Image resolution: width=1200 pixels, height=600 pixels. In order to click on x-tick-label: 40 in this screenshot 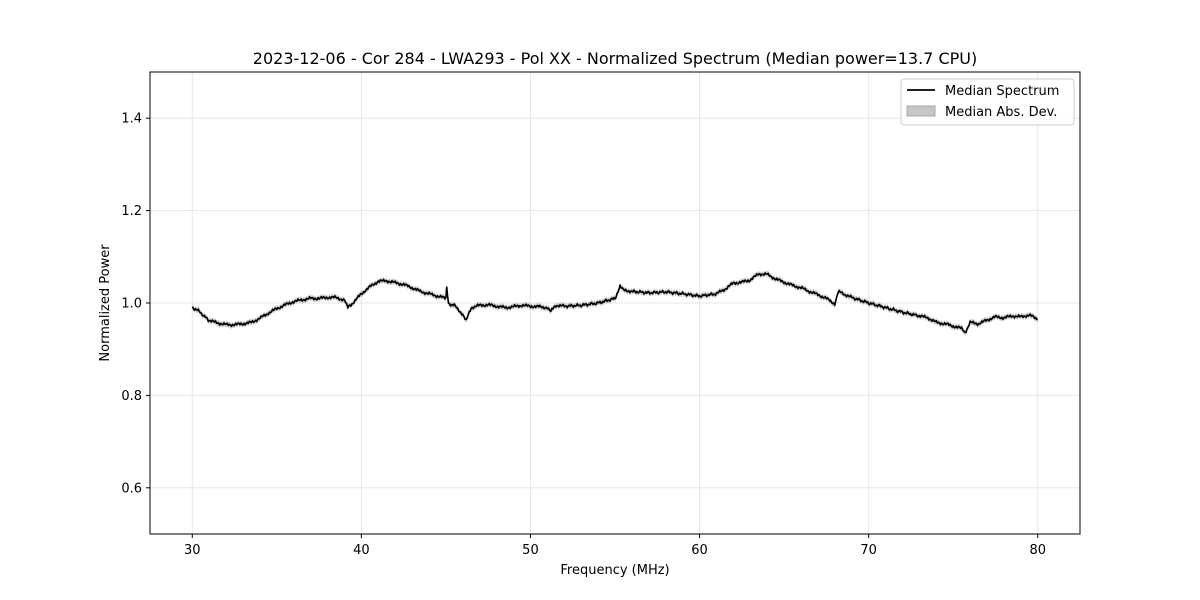, I will do `click(361, 550)`.